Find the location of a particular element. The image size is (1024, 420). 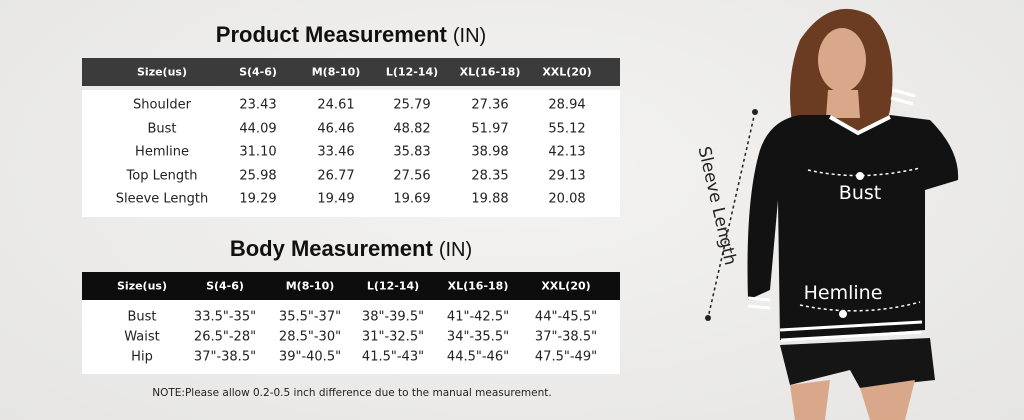

value-cell: 42.13 is located at coordinates (567, 152).